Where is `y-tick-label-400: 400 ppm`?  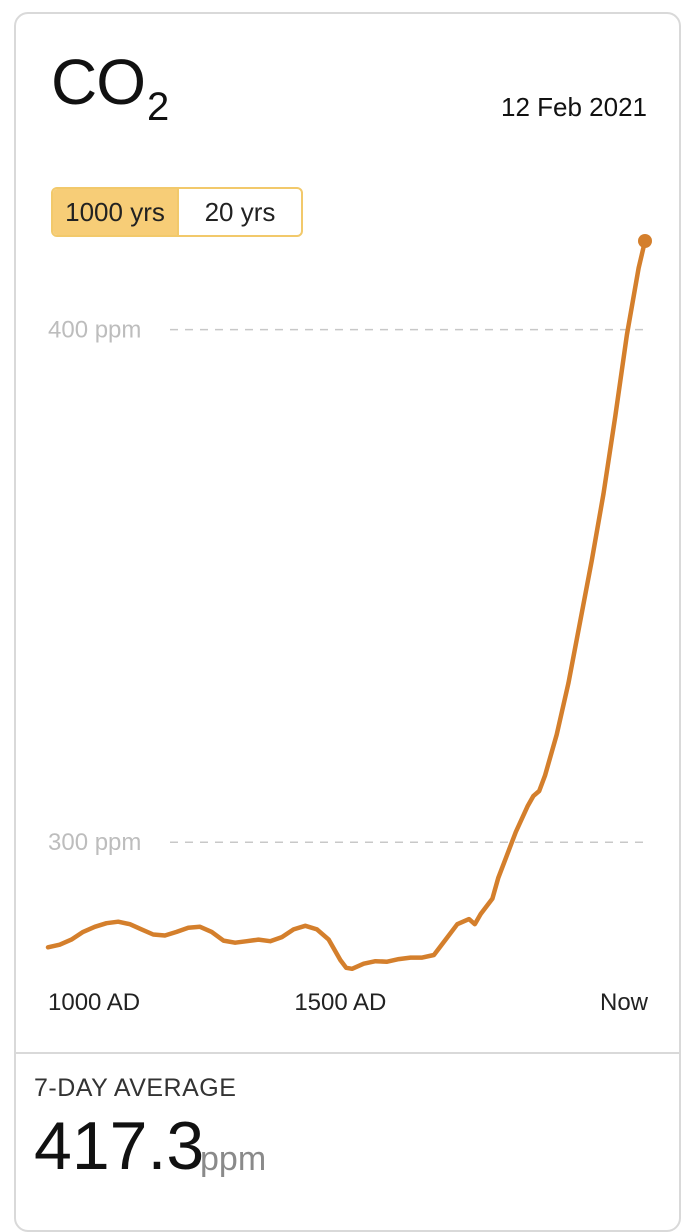 y-tick-label-400: 400 ppm is located at coordinates (94, 330).